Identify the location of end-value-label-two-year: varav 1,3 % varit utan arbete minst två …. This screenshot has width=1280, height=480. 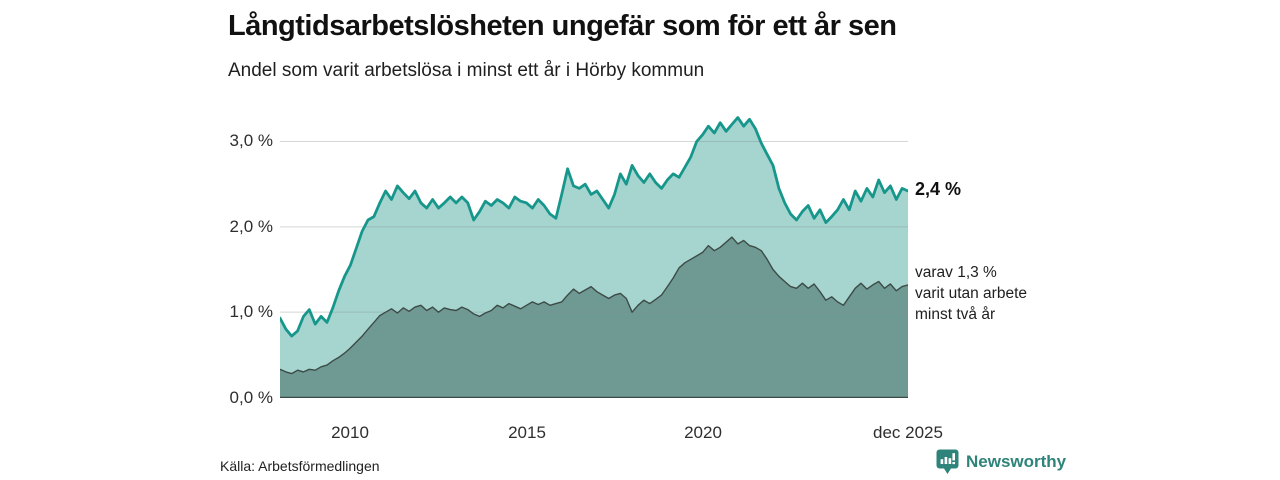
(971, 293).